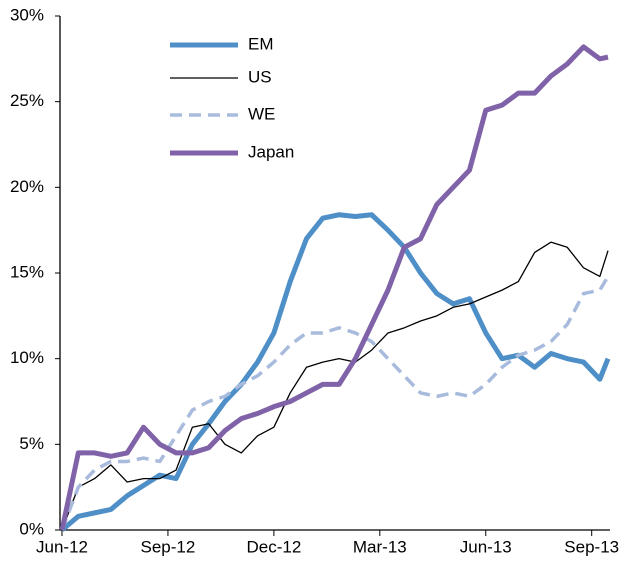 This screenshot has width=626, height=561. Describe the element at coordinates (62, 546) in the screenshot. I see `x-tick-label: Jun-12` at that location.